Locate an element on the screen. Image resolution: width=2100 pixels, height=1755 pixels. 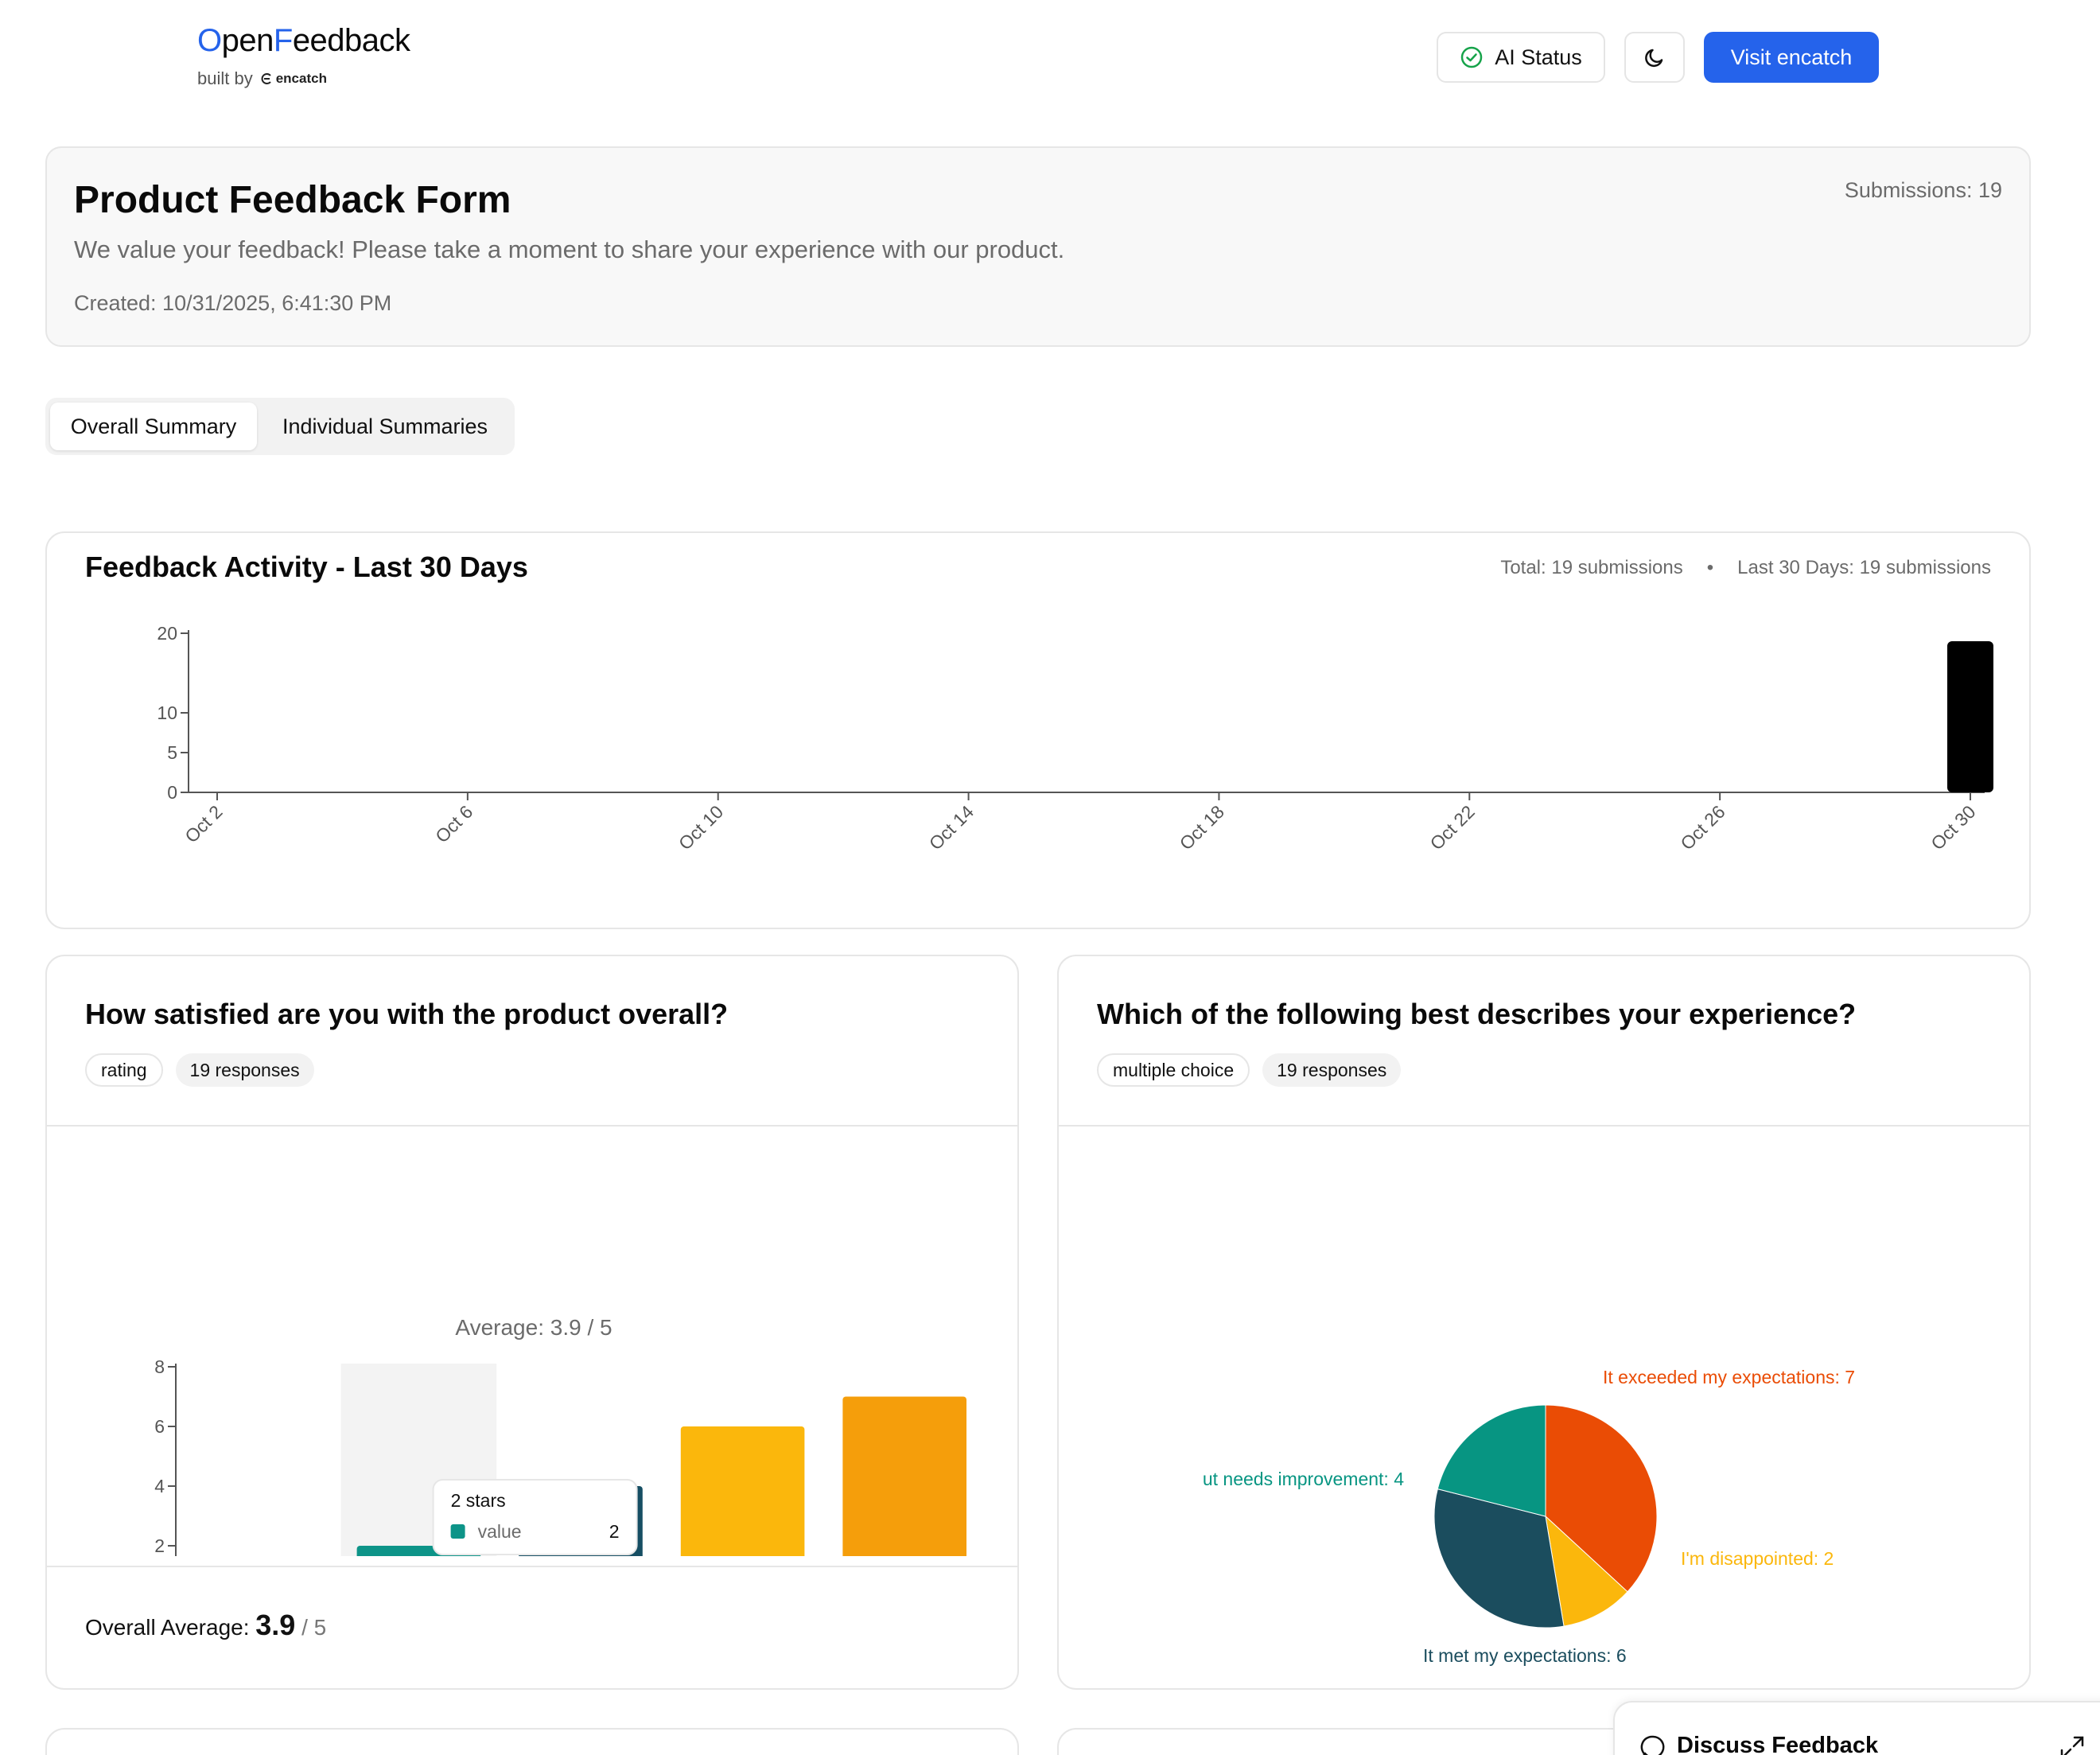
x-tick-label: Oct 26 is located at coordinates (1702, 827).